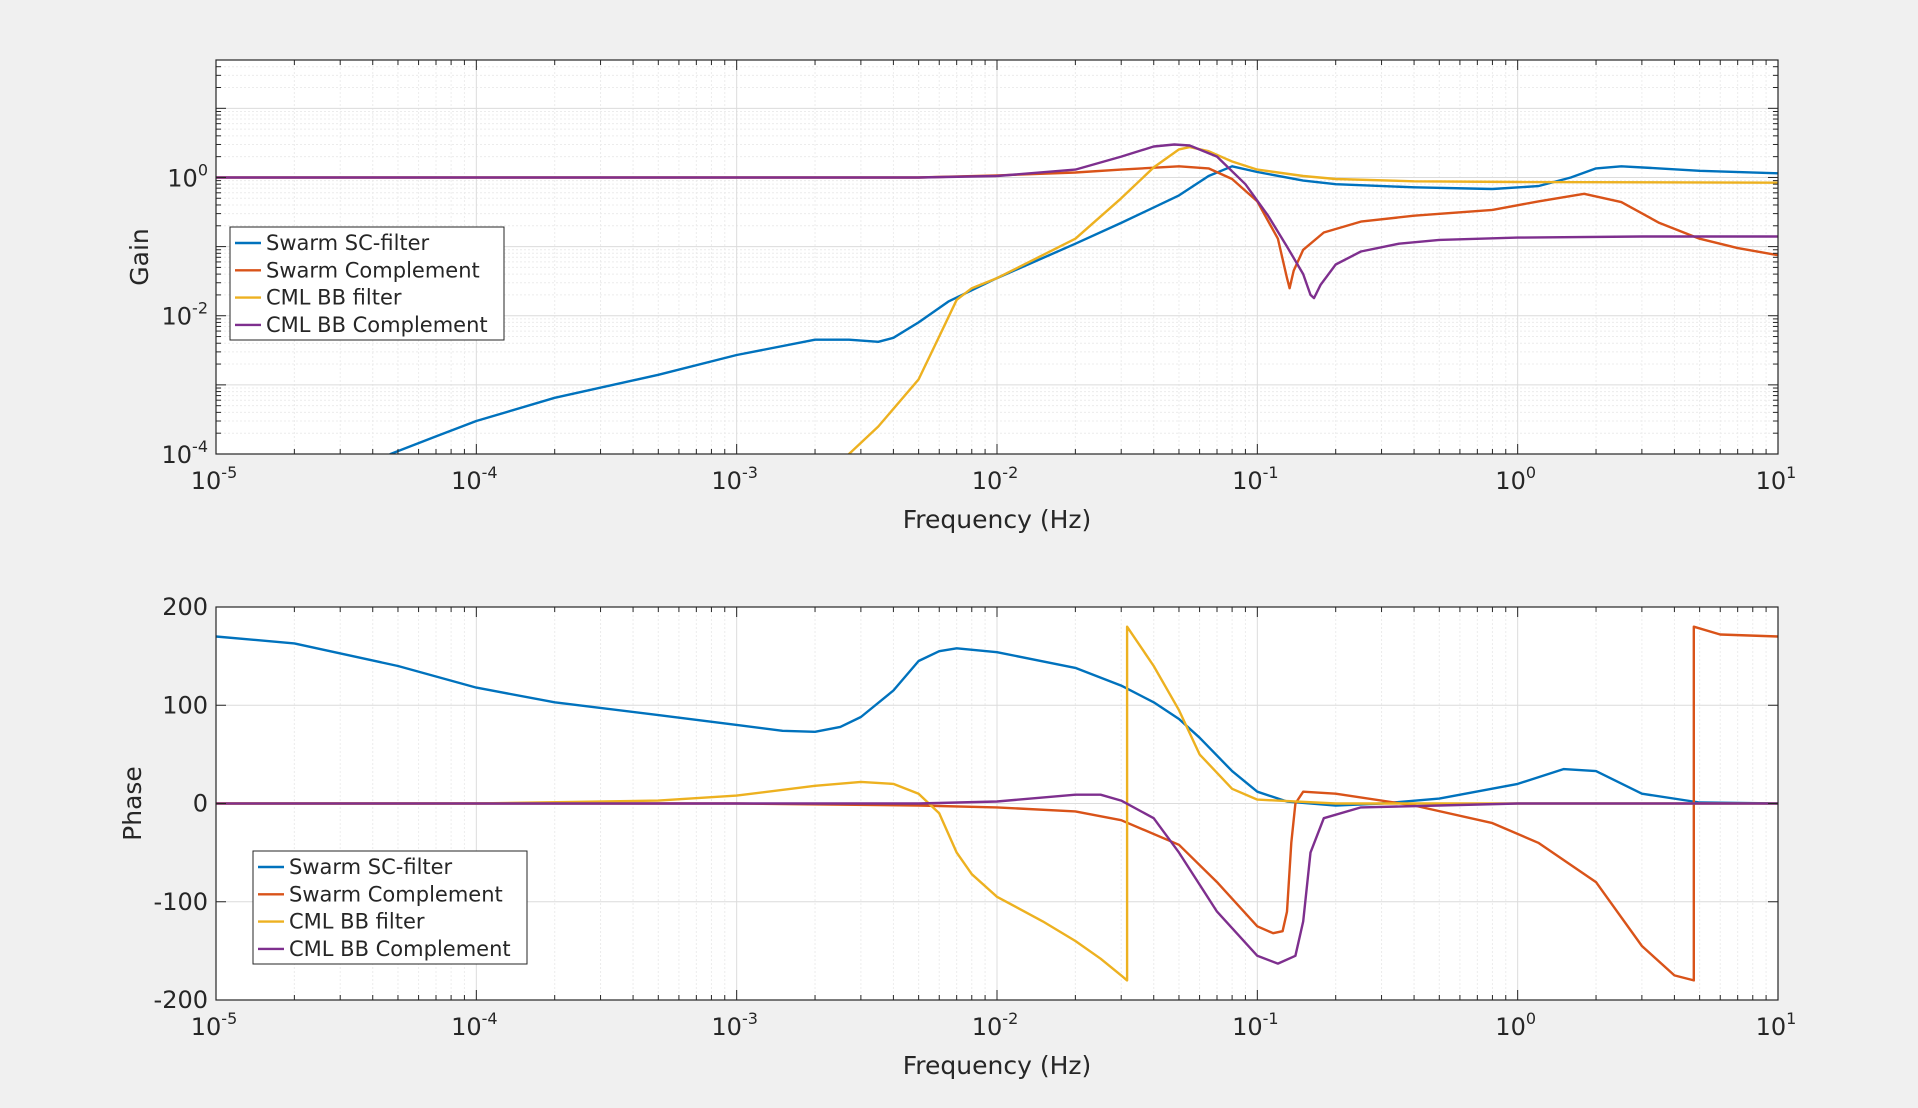  I want to click on y-axis-title: Phase, so click(132, 803).